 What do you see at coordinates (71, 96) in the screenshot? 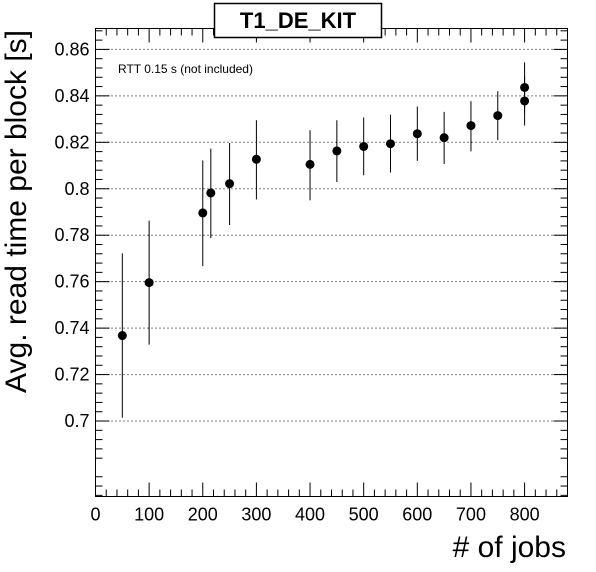
I see `y-tick-label: 0.84` at bounding box center [71, 96].